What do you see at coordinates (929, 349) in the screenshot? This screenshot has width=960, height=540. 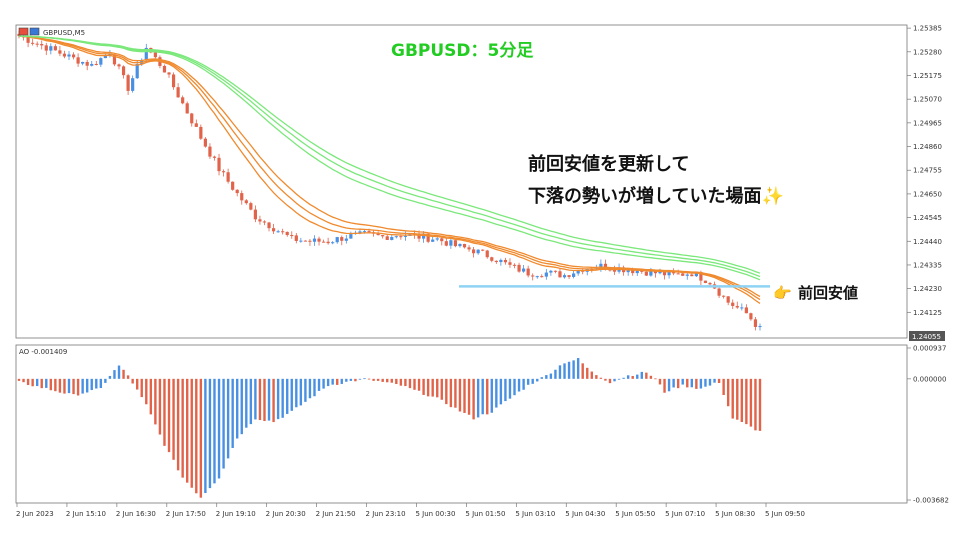 I see `ao-tick-label: 0.000937` at bounding box center [929, 349].